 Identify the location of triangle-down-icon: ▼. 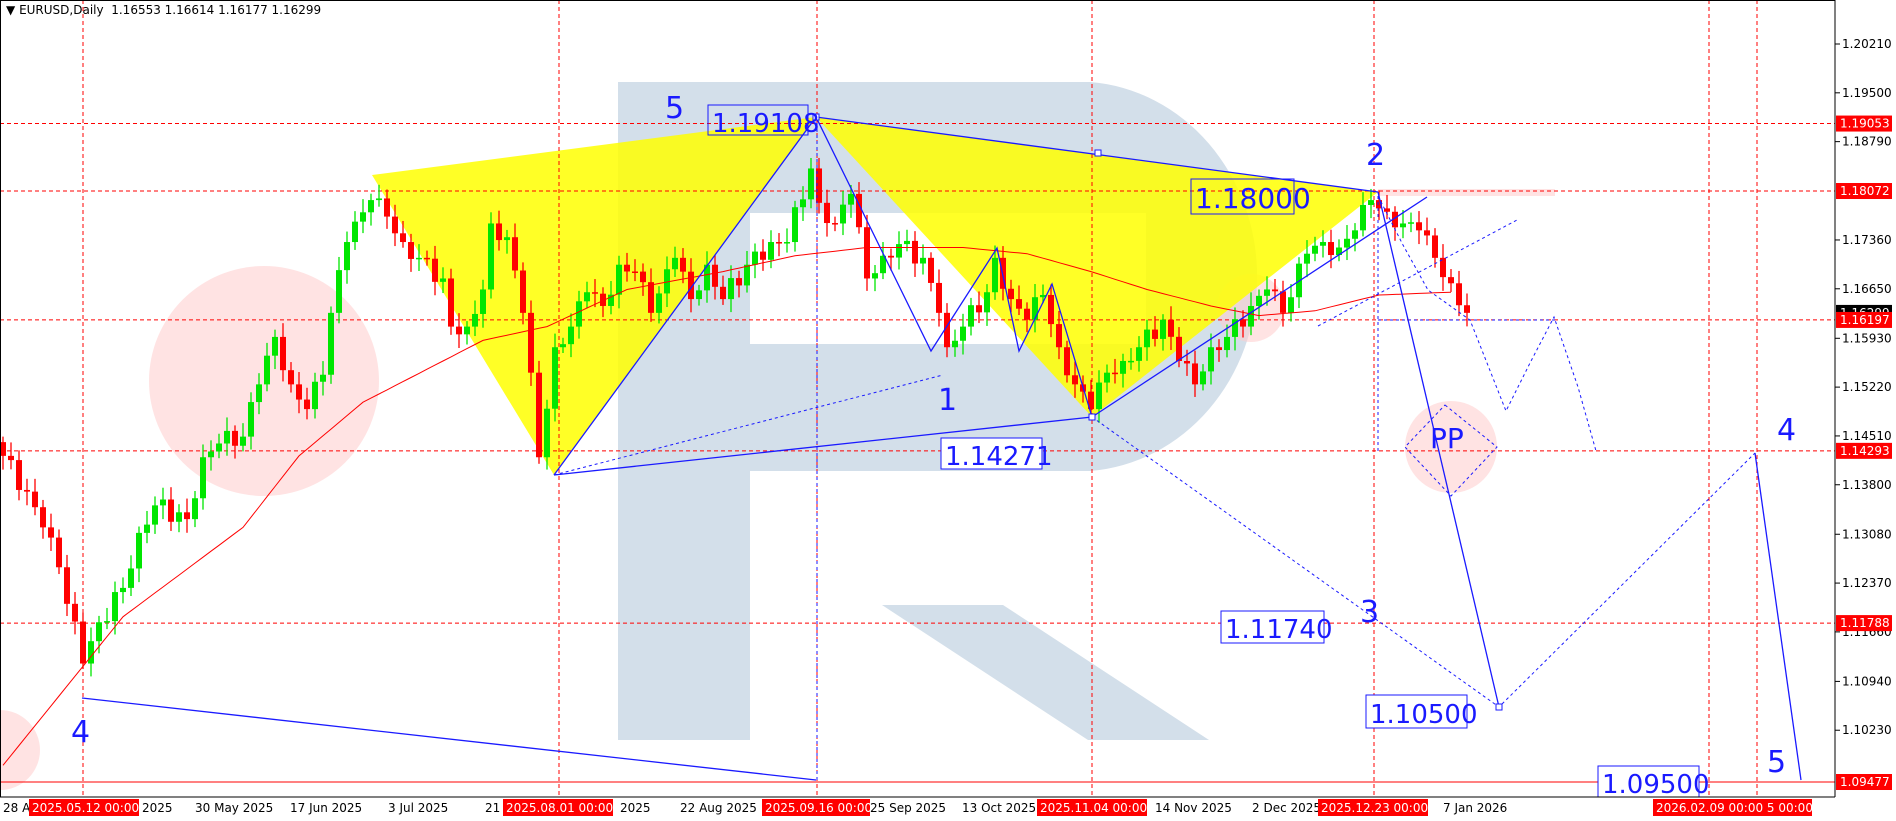
(11, 10).